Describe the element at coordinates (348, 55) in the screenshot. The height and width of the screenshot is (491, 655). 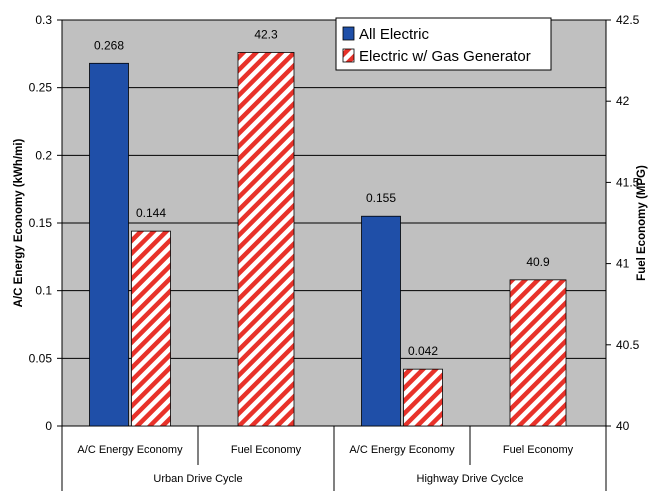
I see `legend-swatch-electric-gas-generator` at that location.